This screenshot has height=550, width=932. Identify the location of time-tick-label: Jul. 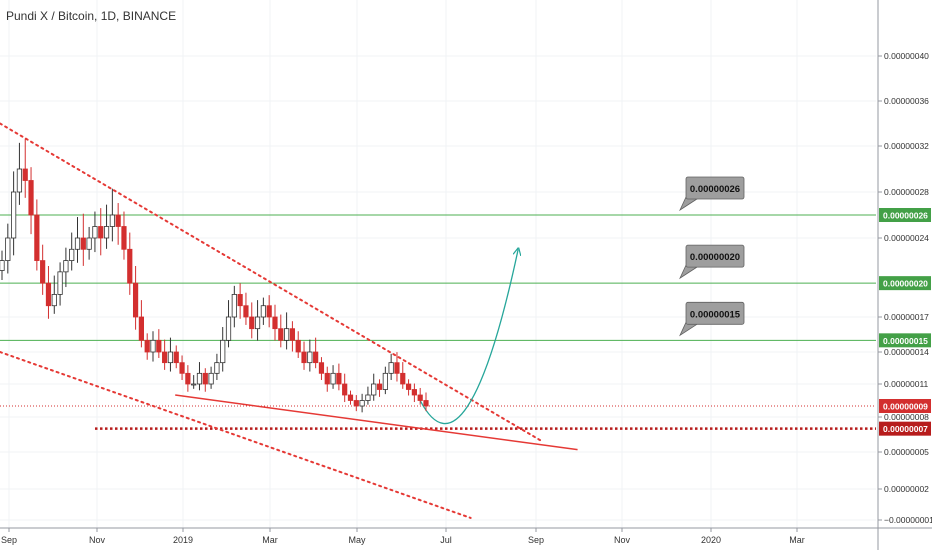
(446, 540).